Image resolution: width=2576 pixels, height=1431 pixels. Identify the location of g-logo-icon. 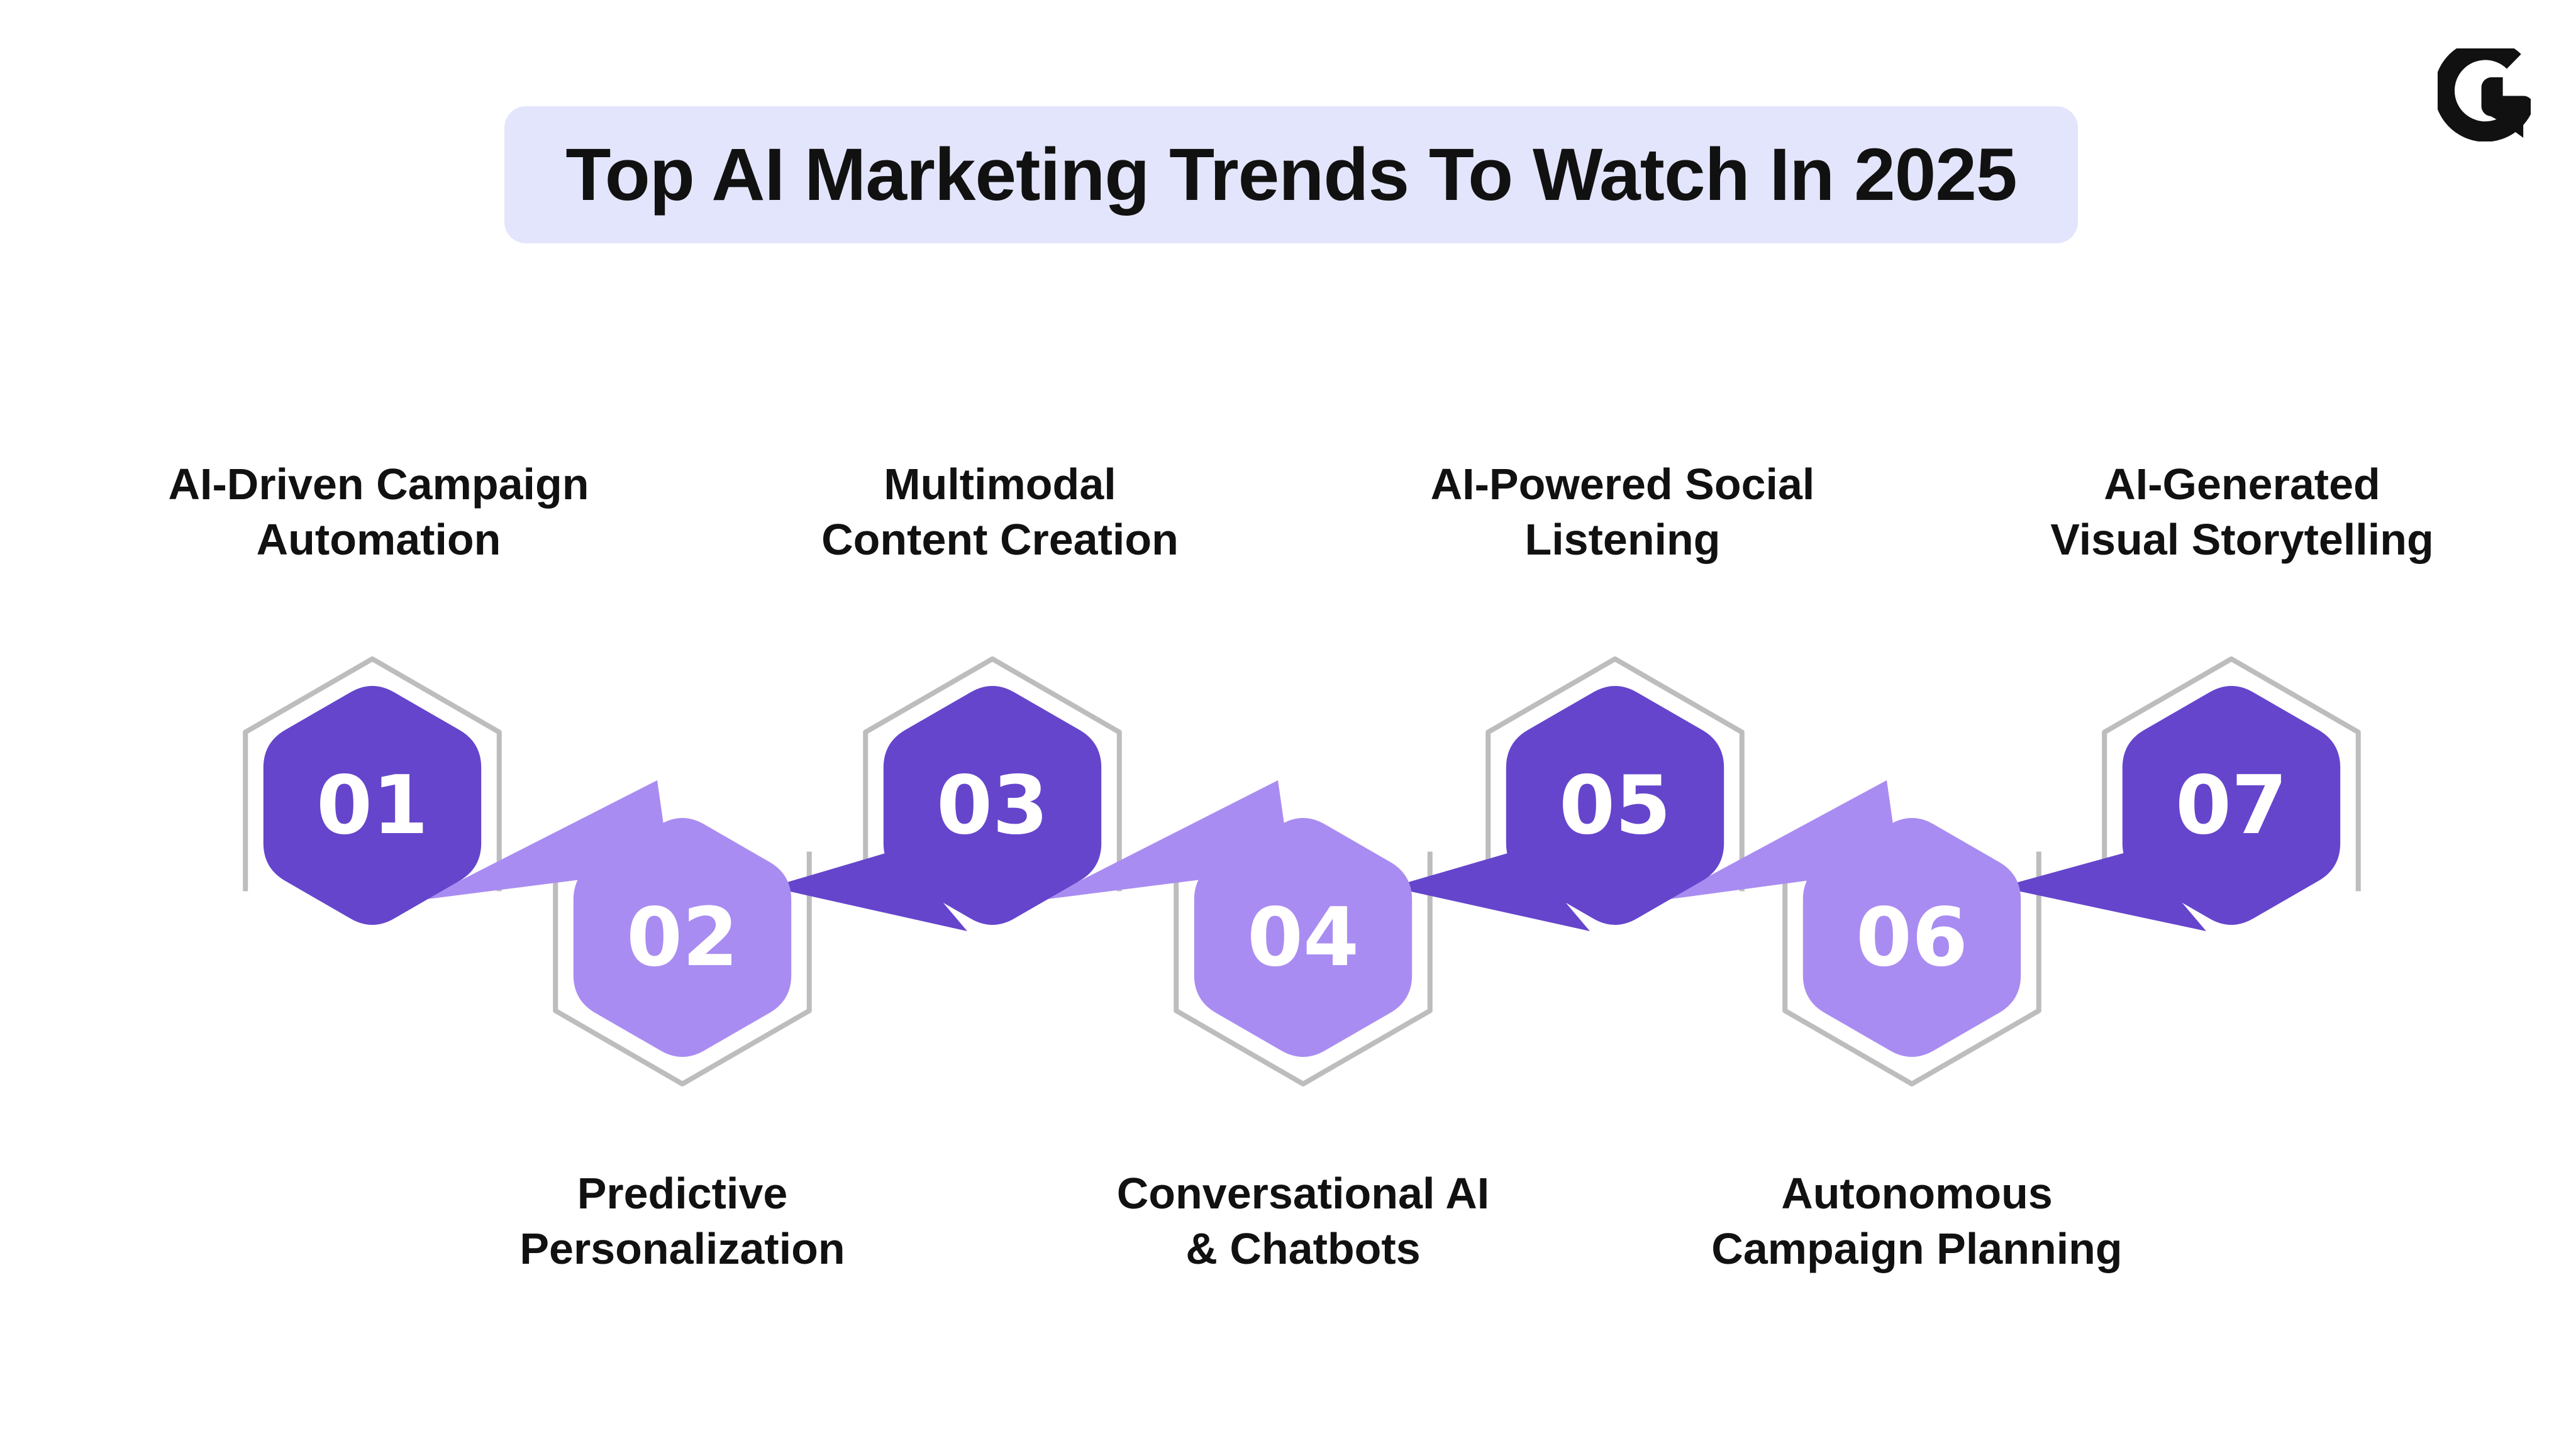
(2484, 95).